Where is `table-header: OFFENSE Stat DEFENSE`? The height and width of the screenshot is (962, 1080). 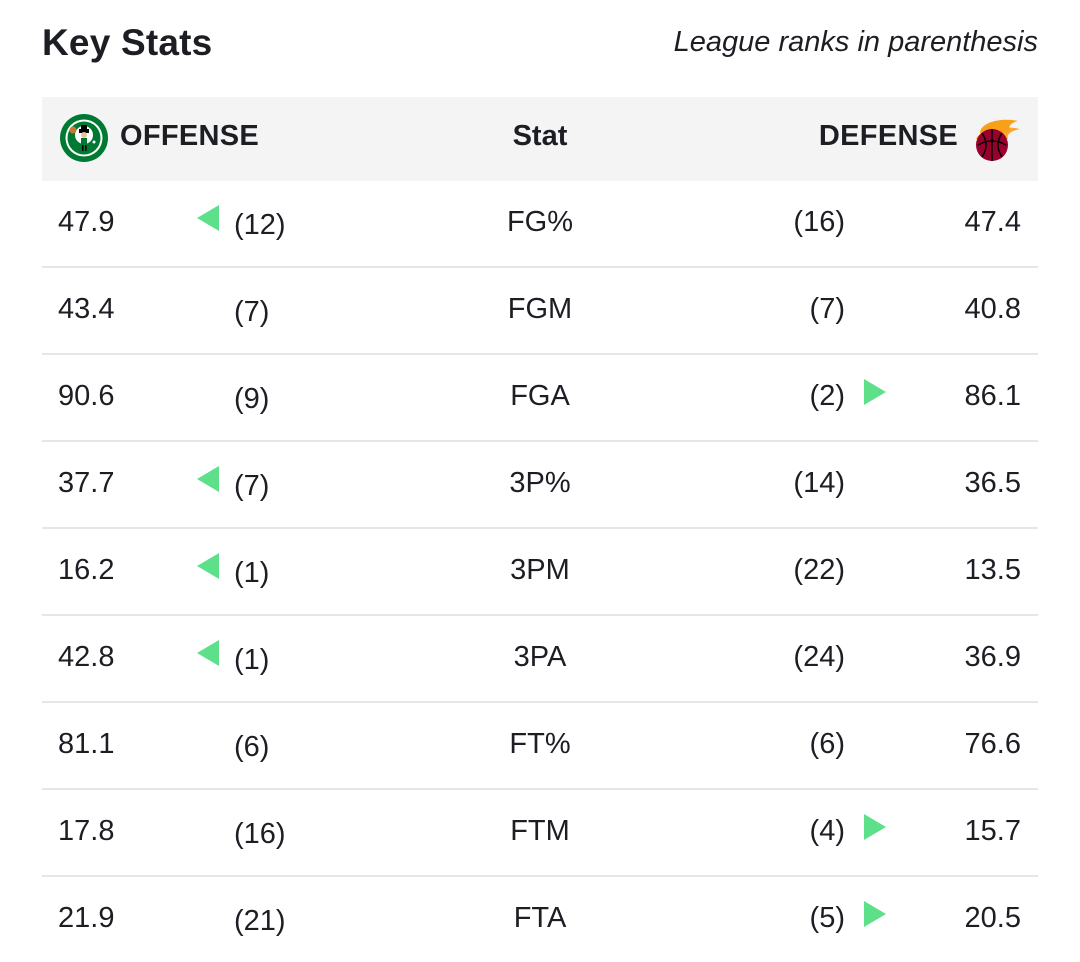
table-header: OFFENSE Stat DEFENSE is located at coordinates (540, 139).